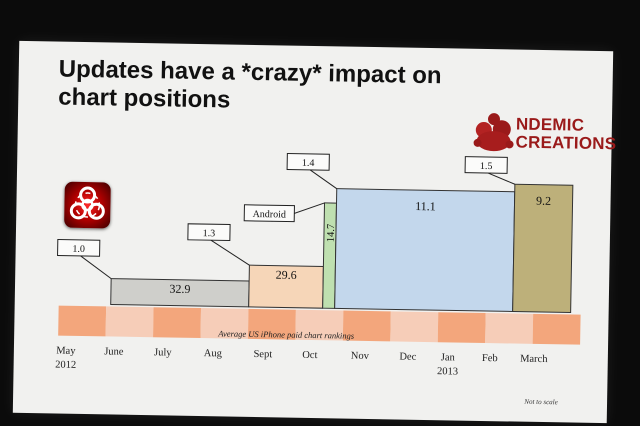 Image resolution: width=640 pixels, height=426 pixels. I want to click on callout-label: 1.5, so click(486, 166).